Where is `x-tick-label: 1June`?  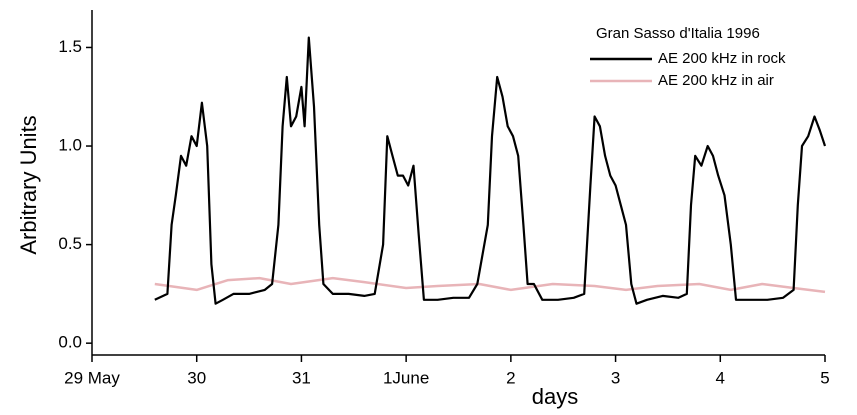
x-tick-label: 1June is located at coordinates (406, 377).